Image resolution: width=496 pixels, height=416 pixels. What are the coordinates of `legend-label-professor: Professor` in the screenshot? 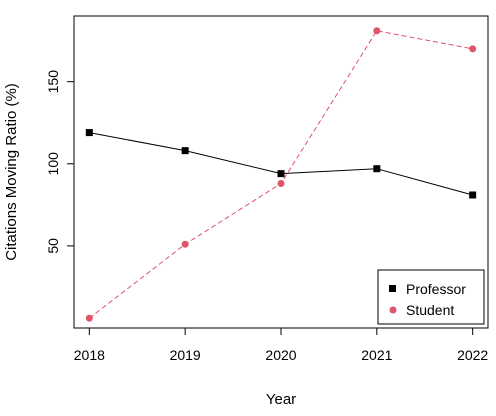 It's located at (436, 289).